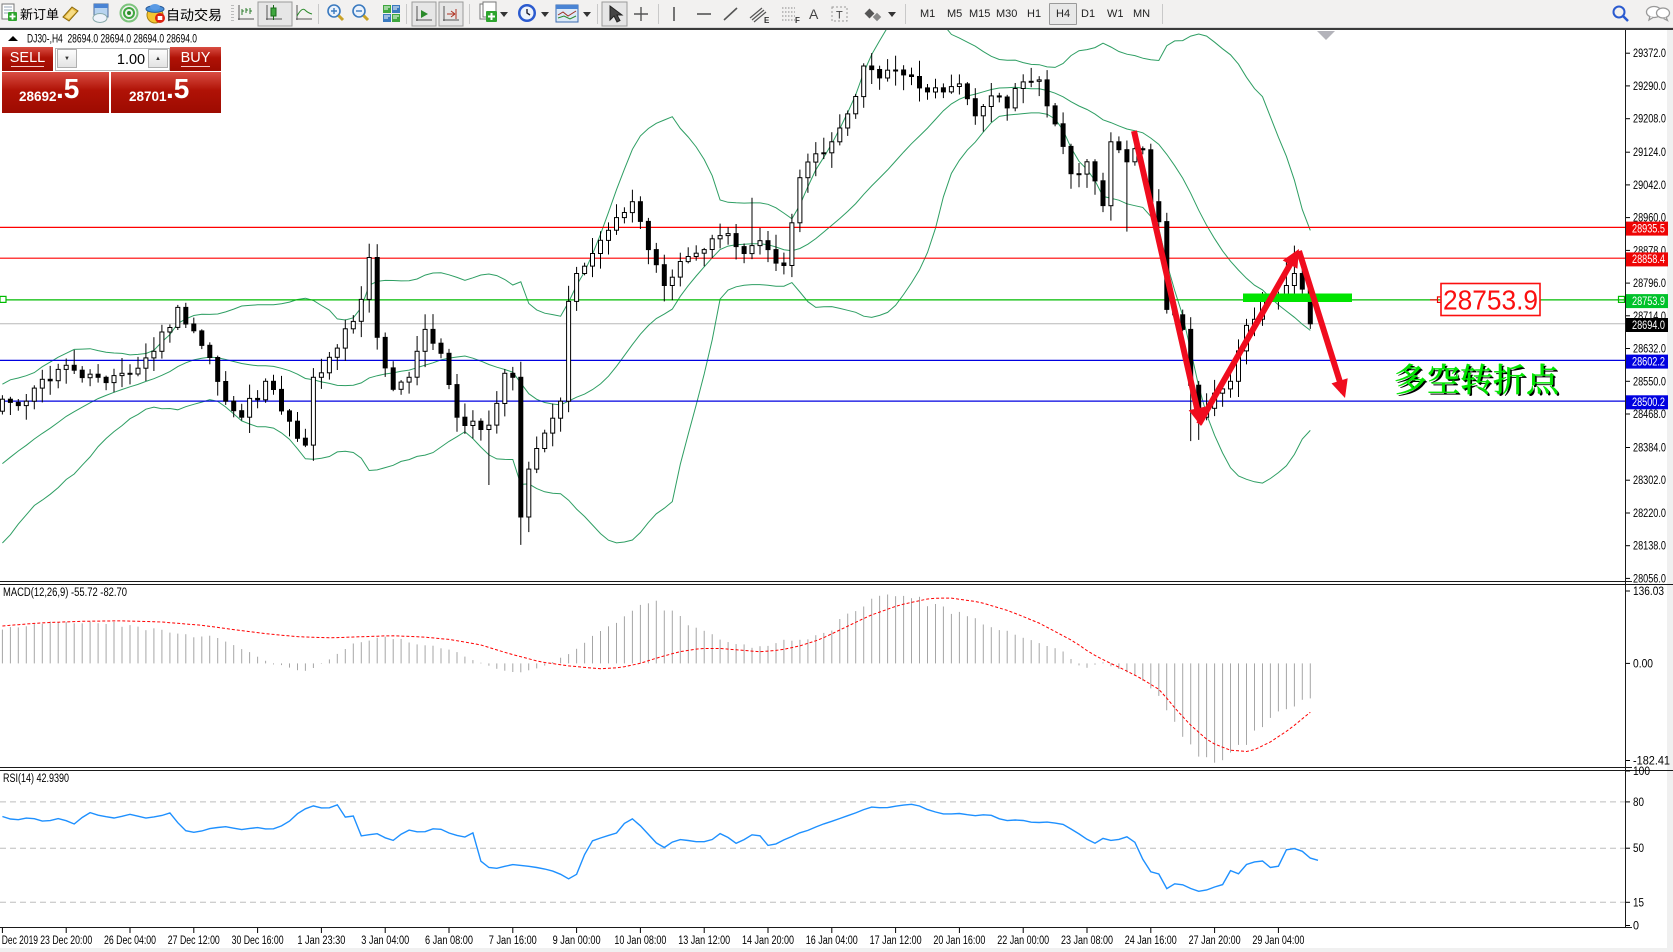  What do you see at coordinates (1649, 481) in the screenshot?
I see `svg-text: 28302.0` at bounding box center [1649, 481].